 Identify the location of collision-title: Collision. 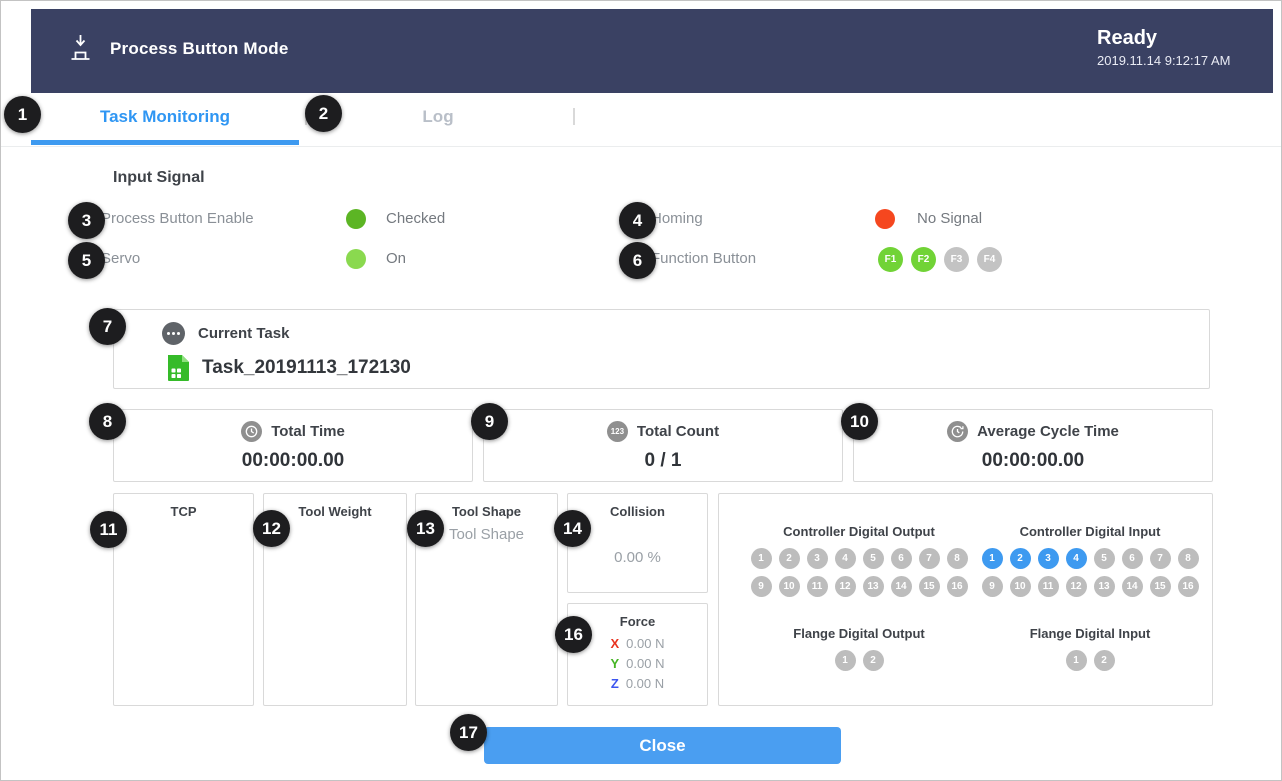
(637, 511).